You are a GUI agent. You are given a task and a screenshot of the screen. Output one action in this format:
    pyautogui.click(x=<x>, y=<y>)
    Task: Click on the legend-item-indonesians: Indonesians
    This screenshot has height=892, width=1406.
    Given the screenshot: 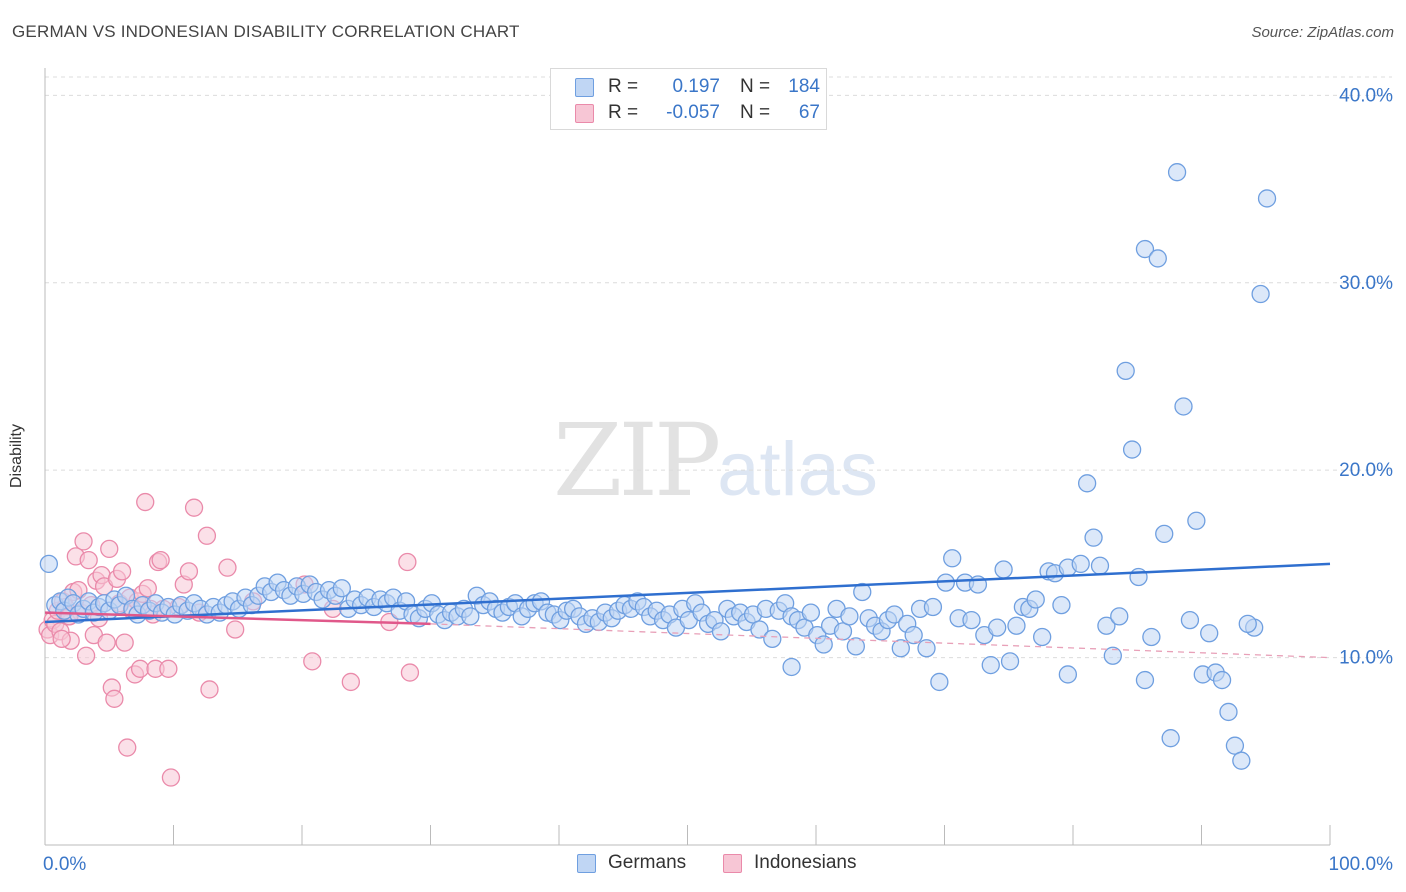 What is the action you would take?
    pyautogui.click(x=789, y=863)
    